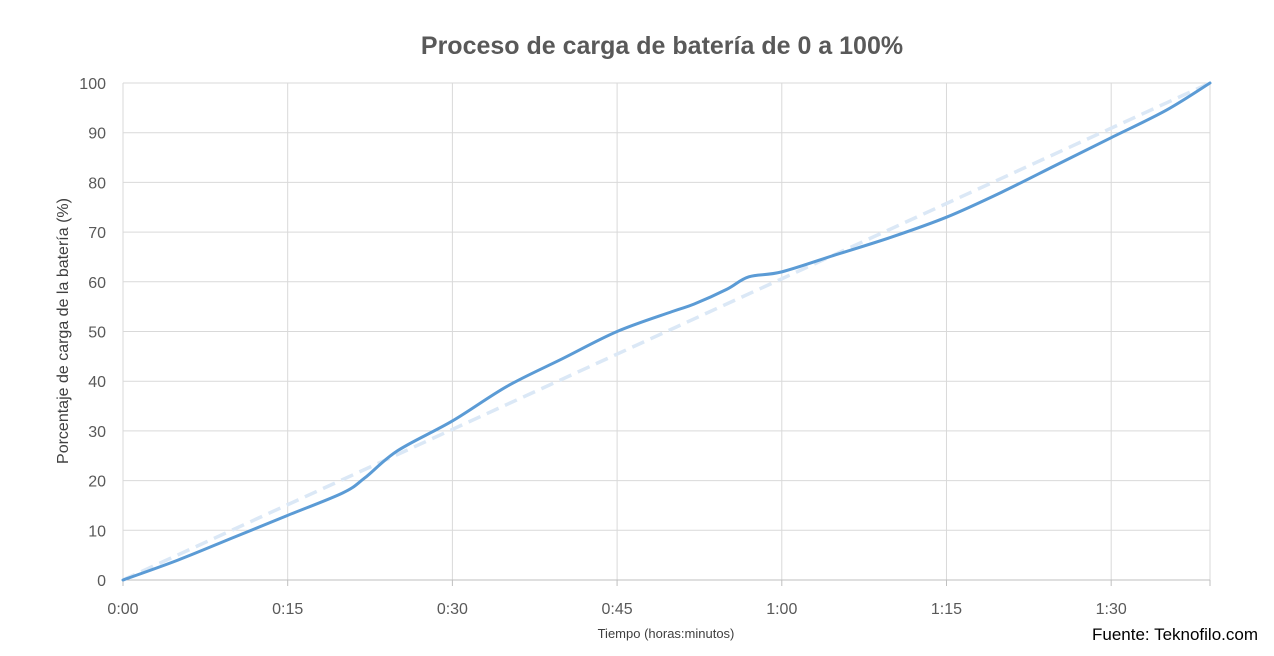 This screenshot has width=1274, height=656. I want to click on x-tick-label: 0:45, so click(617, 609).